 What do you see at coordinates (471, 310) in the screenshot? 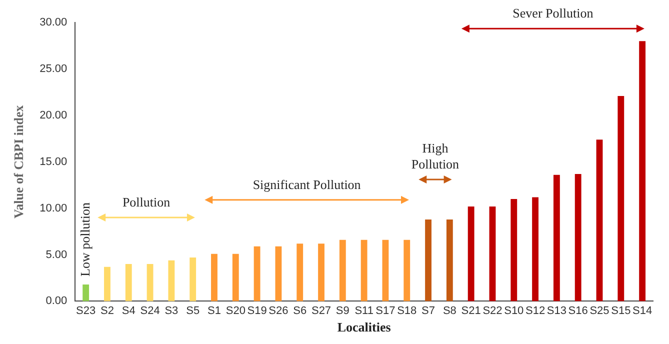
I see `x-tick-label: S21` at bounding box center [471, 310].